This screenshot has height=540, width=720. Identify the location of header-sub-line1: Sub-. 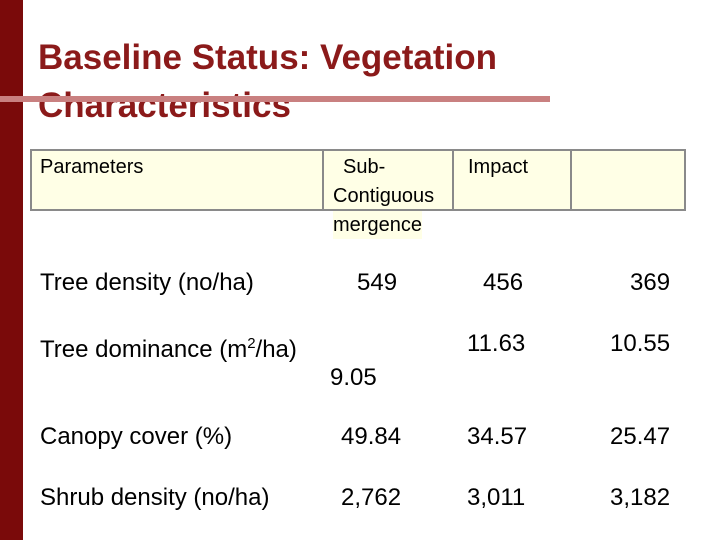
(364, 167).